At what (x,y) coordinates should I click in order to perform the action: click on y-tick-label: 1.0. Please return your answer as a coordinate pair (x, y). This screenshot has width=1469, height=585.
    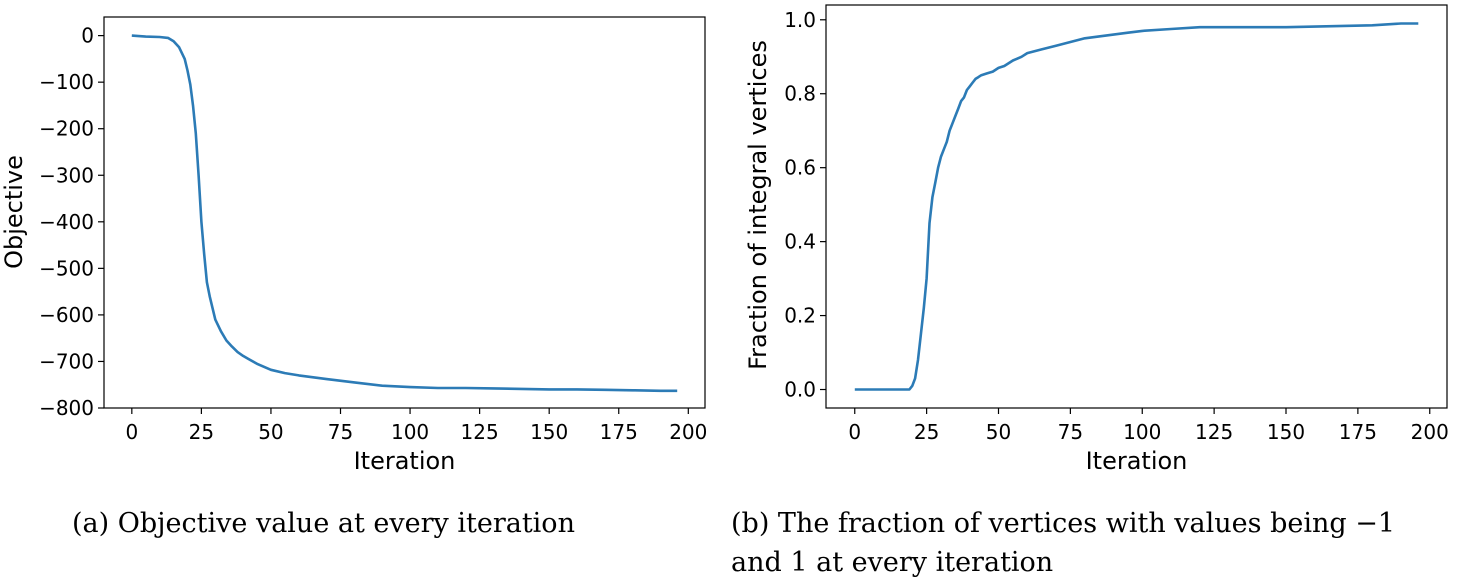
    Looking at the image, I should click on (800, 20).